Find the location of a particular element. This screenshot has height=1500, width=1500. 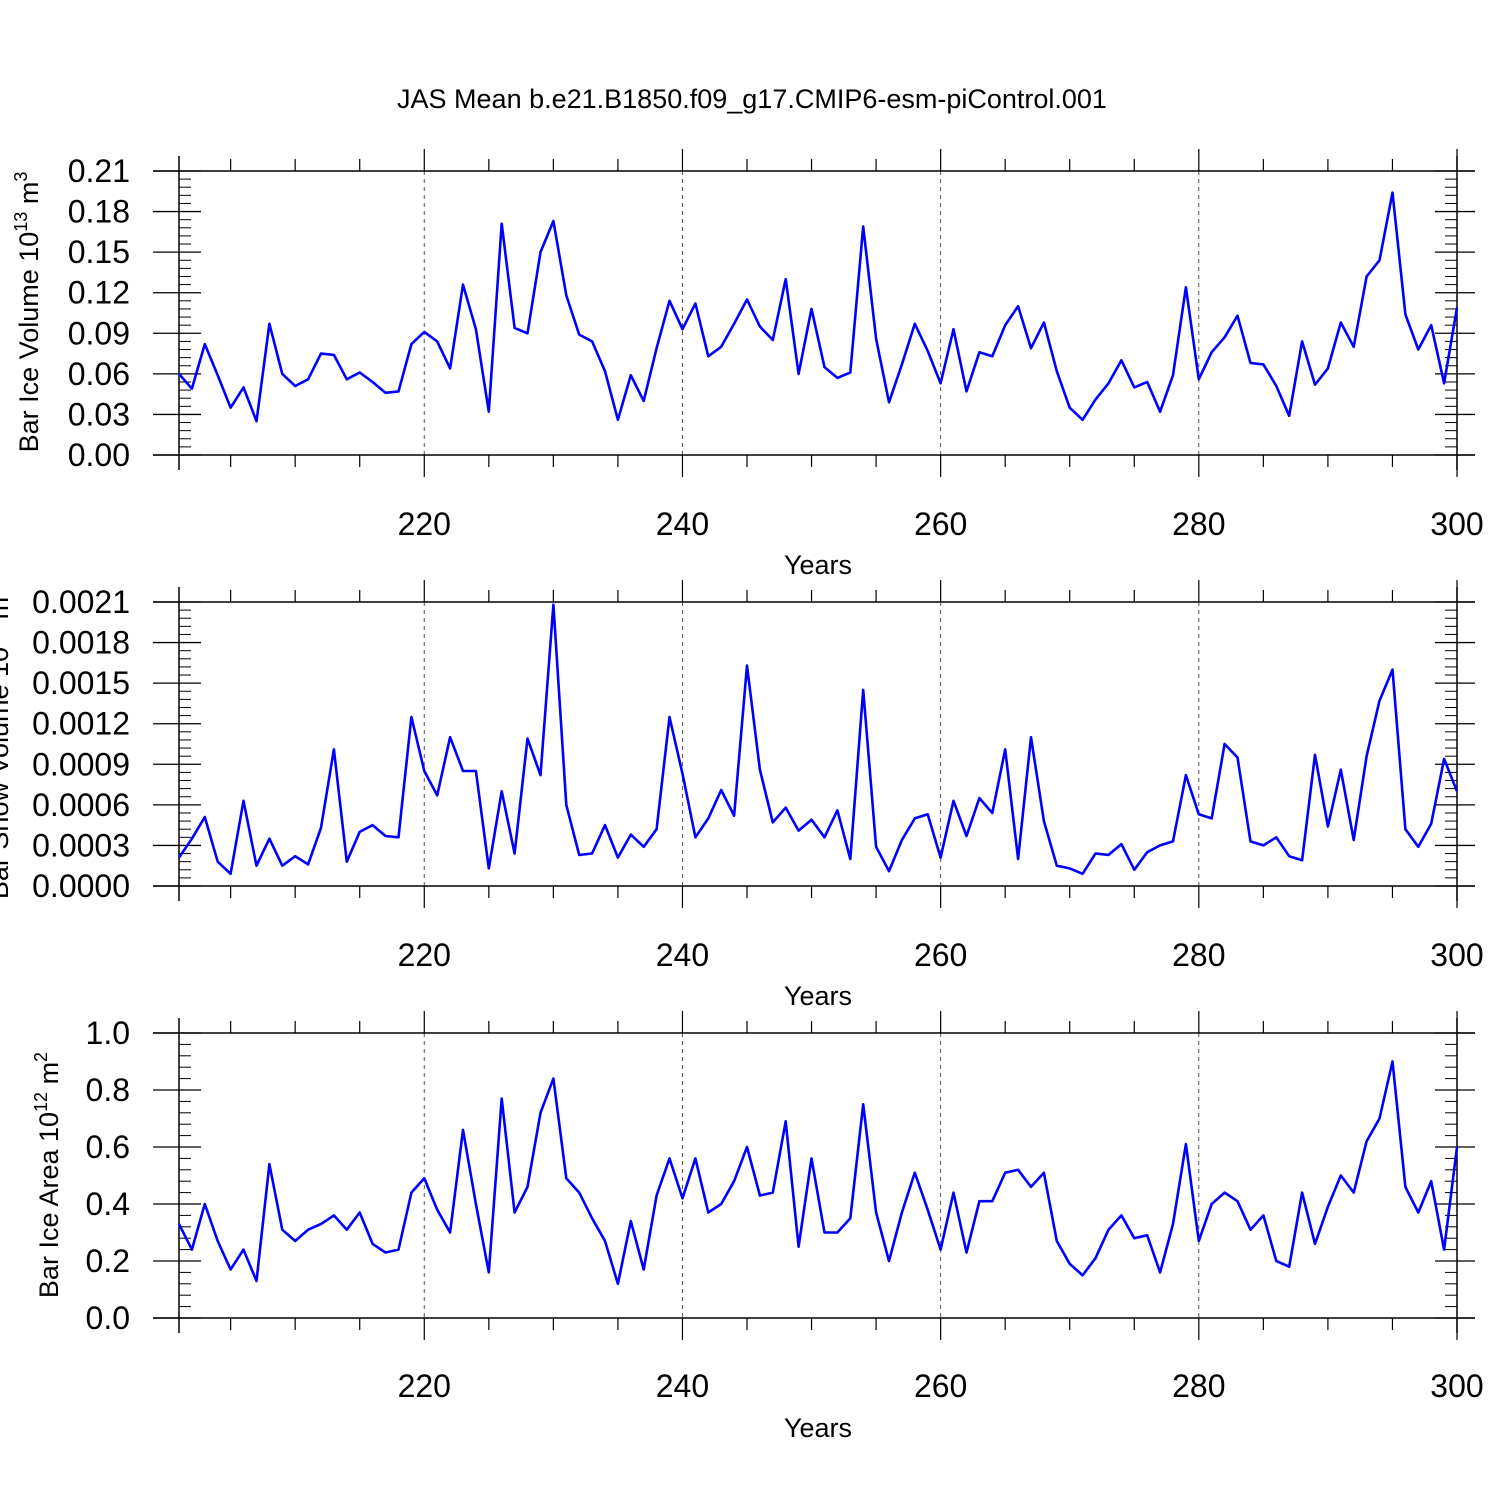

y-axis-label-part: Bar Snow Volume 10 is located at coordinates (7, 773).